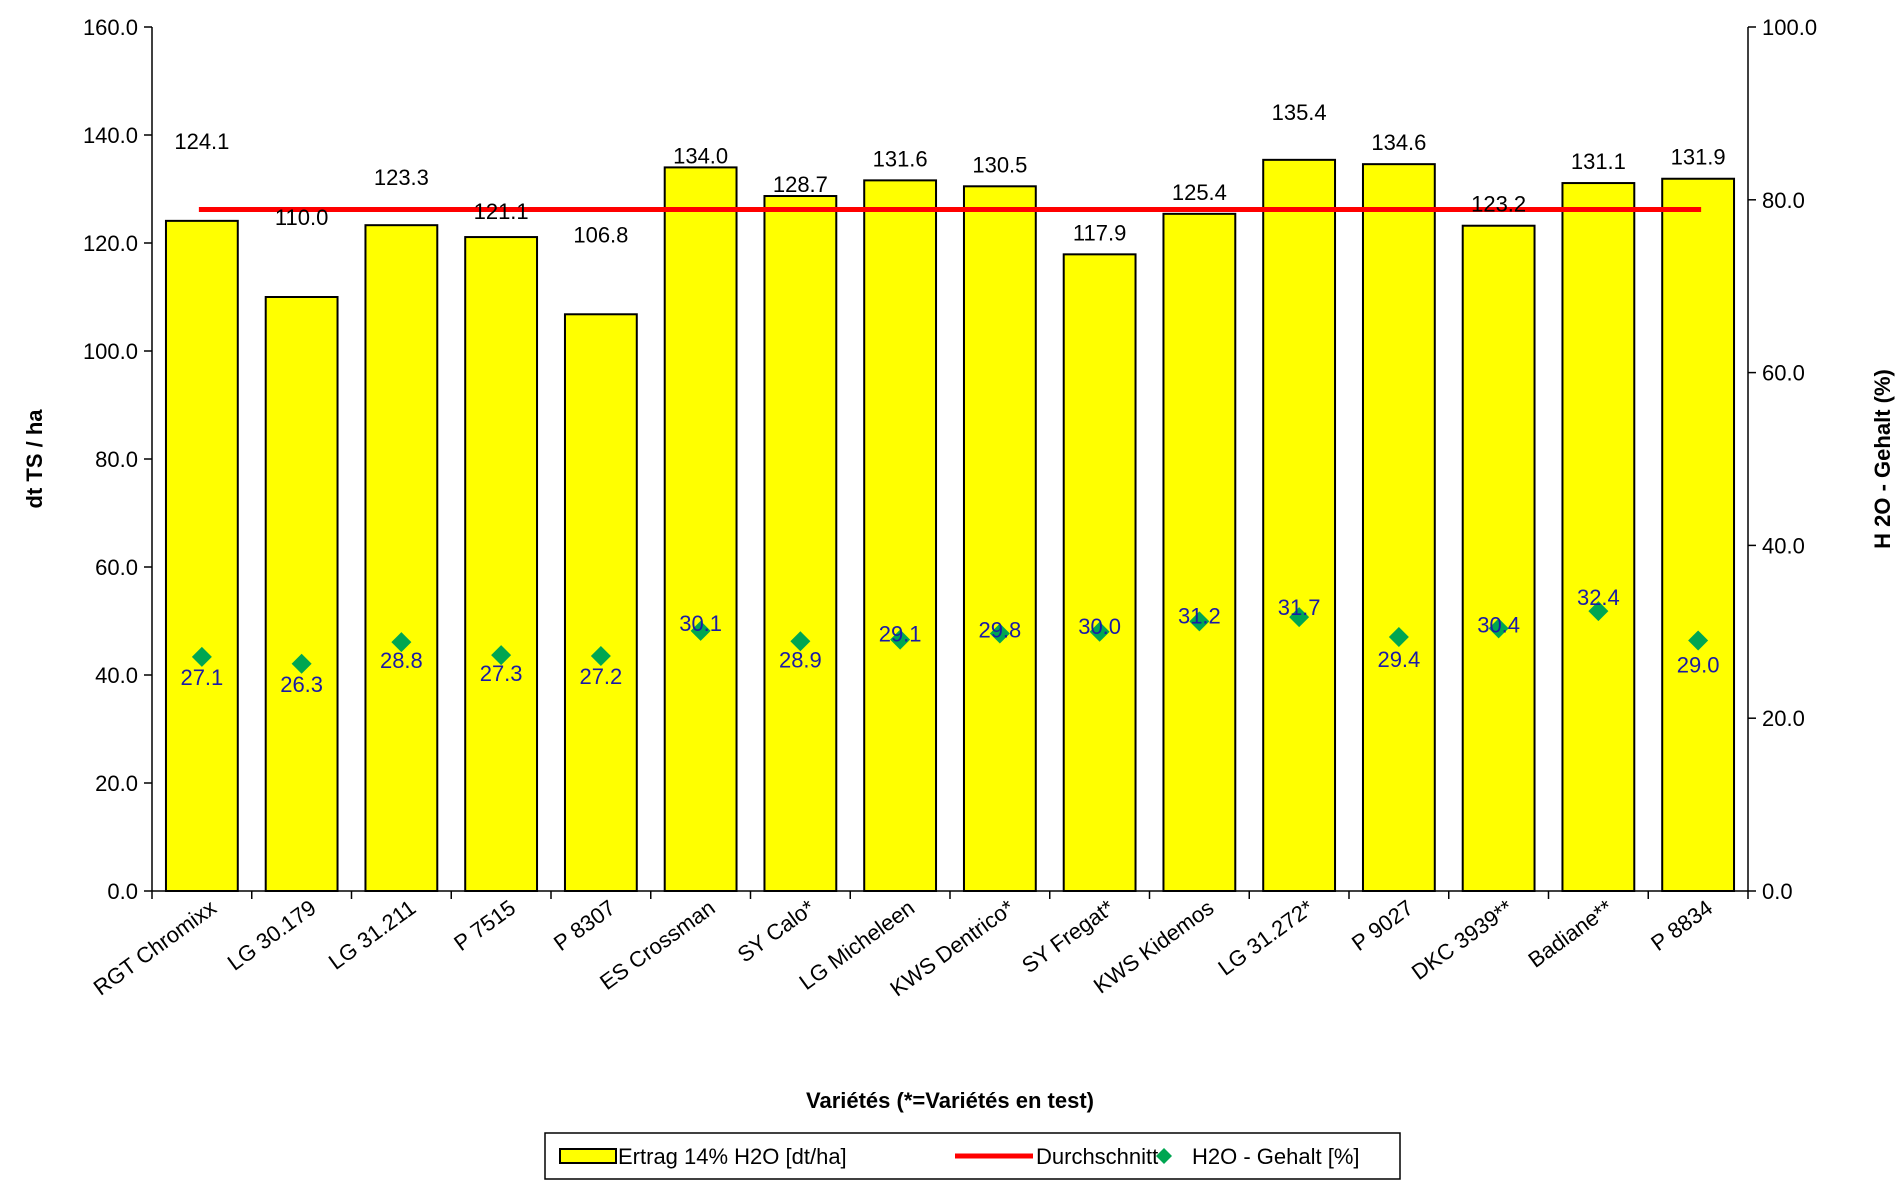 The height and width of the screenshot is (1182, 1899). I want to click on x-category-label-2: LG 30.179, so click(272, 935).